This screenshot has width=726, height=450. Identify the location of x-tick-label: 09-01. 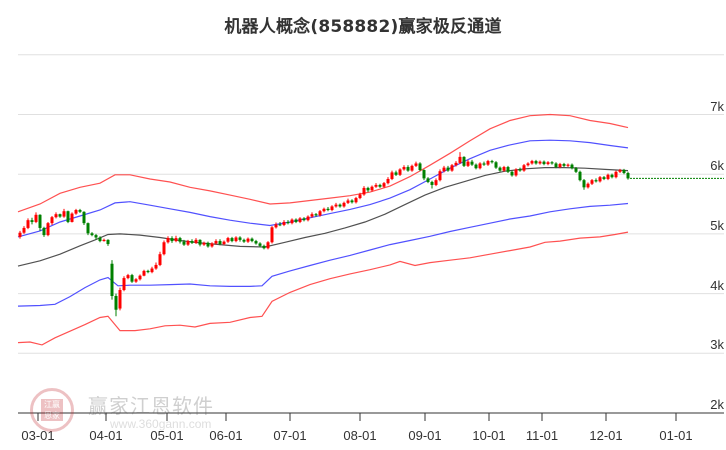
(425, 435).